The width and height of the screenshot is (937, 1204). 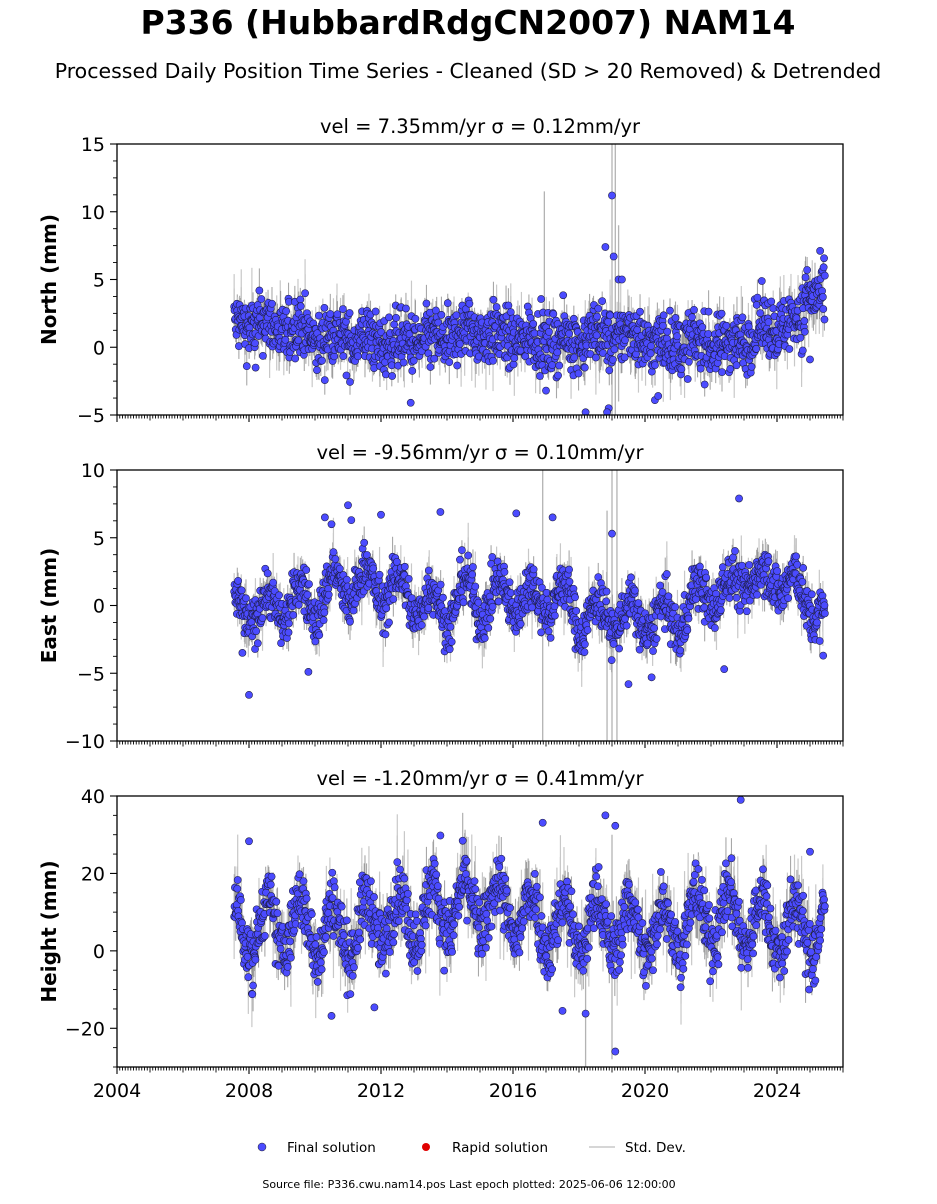 What do you see at coordinates (91, 416) in the screenshot?
I see `y-tick-label: −5` at bounding box center [91, 416].